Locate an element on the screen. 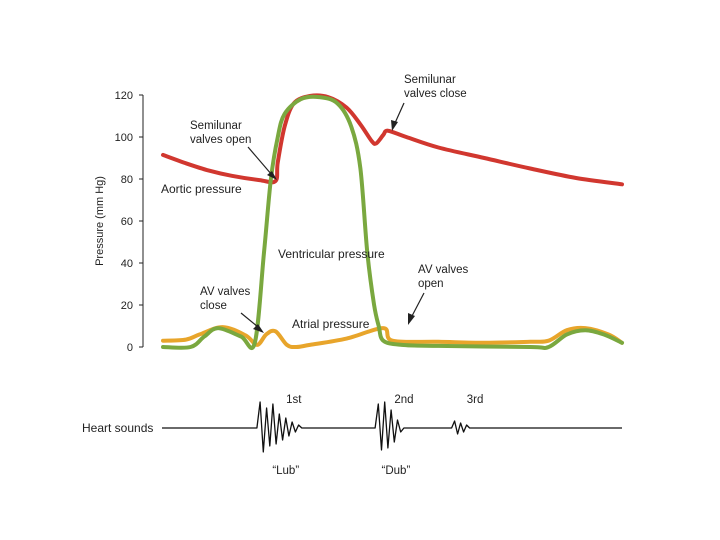  annotation-line: valves open is located at coordinates (220, 140).